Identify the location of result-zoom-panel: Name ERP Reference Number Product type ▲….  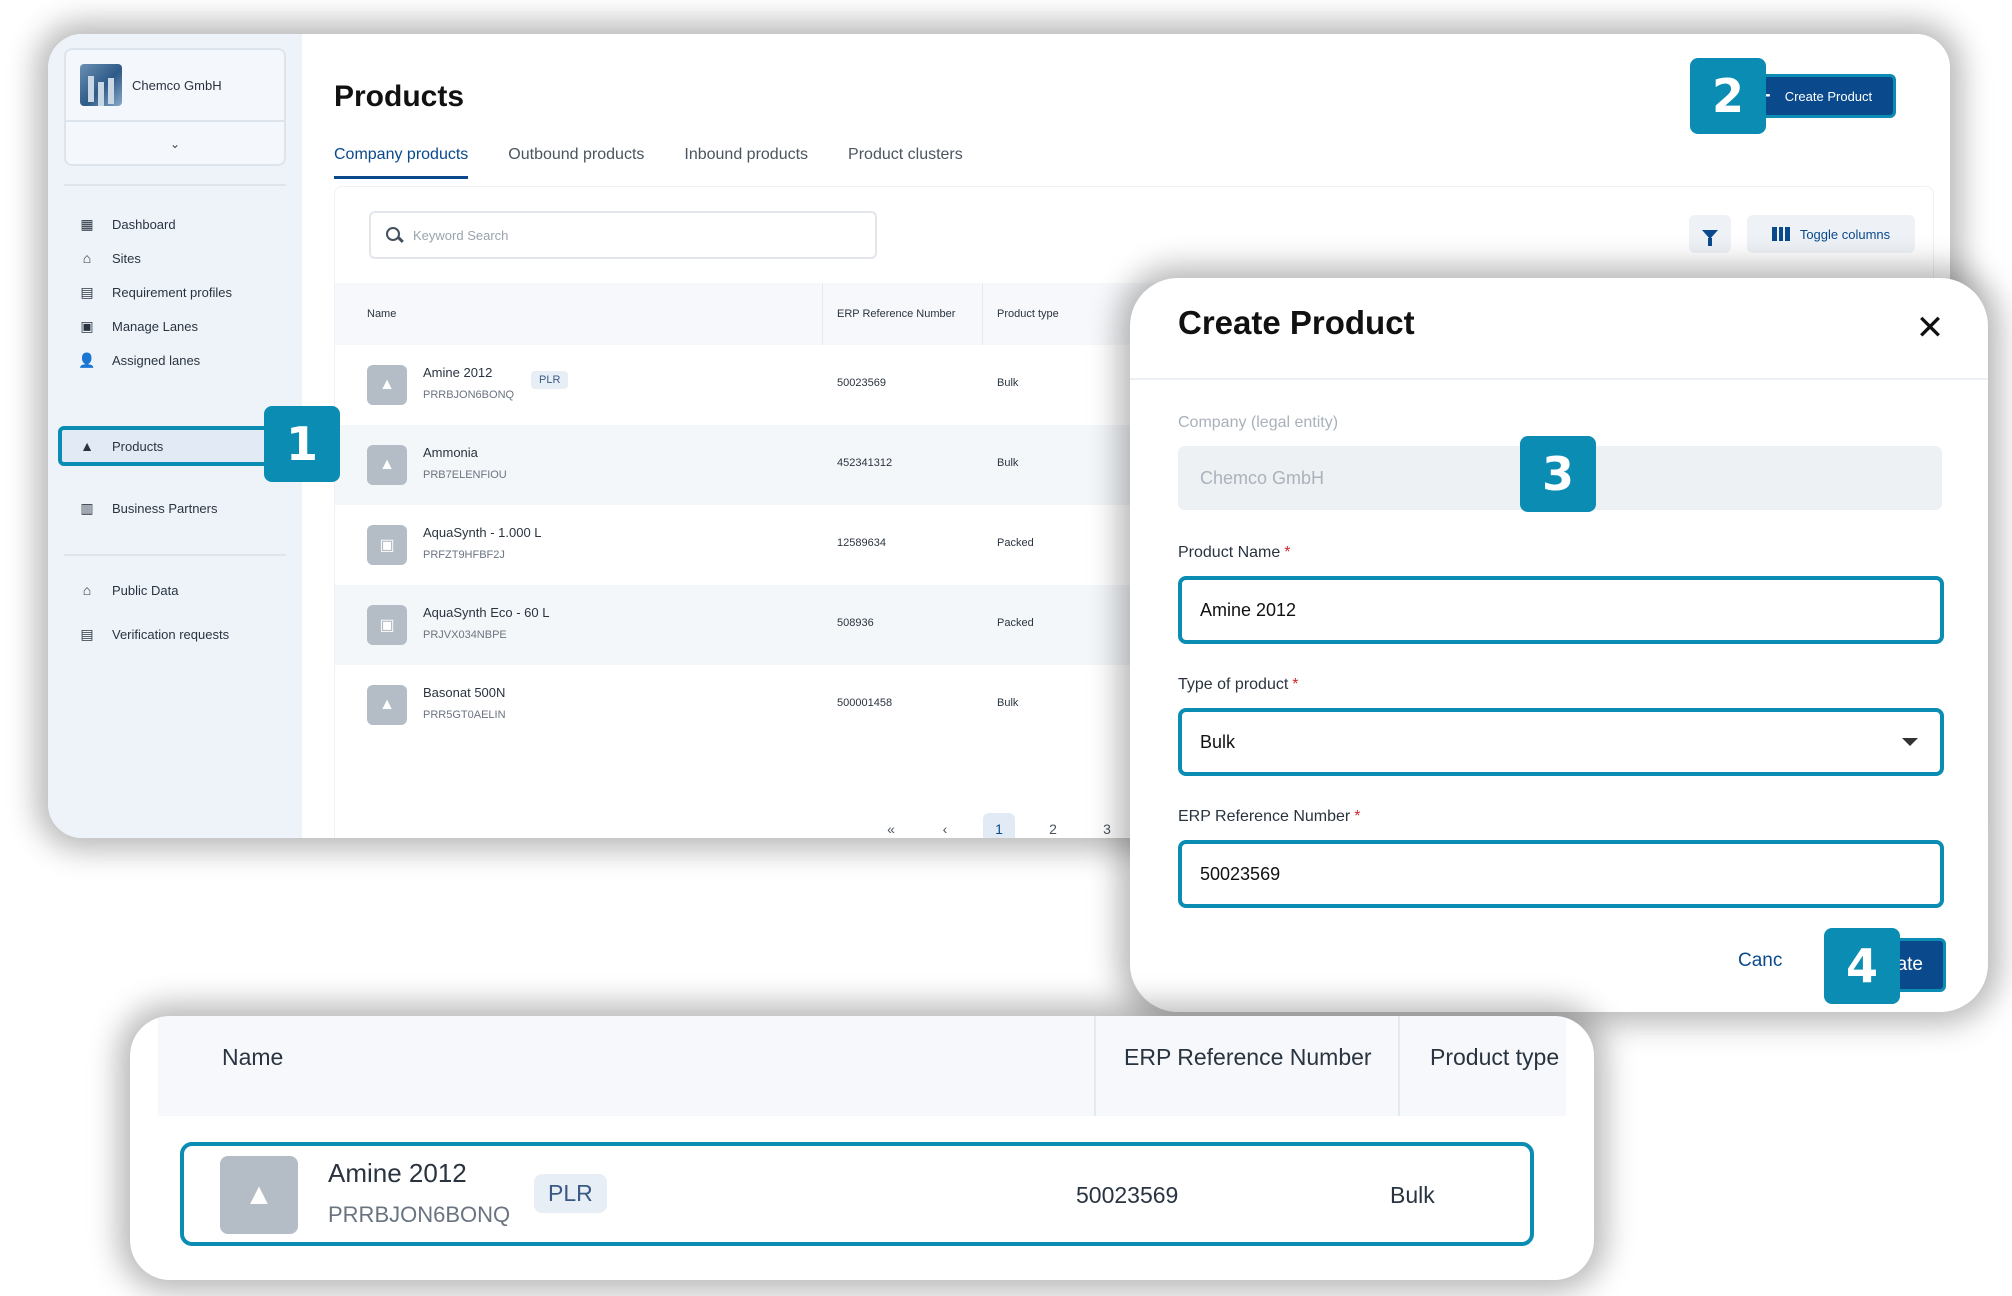
(862, 1148).